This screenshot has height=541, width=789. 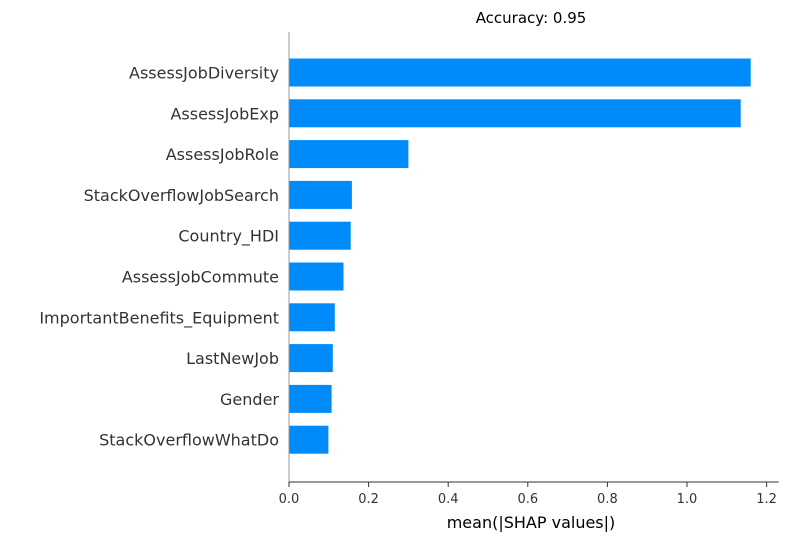 What do you see at coordinates (312, 317) in the screenshot?
I see `bar-ImportantBenefits_Equipment` at bounding box center [312, 317].